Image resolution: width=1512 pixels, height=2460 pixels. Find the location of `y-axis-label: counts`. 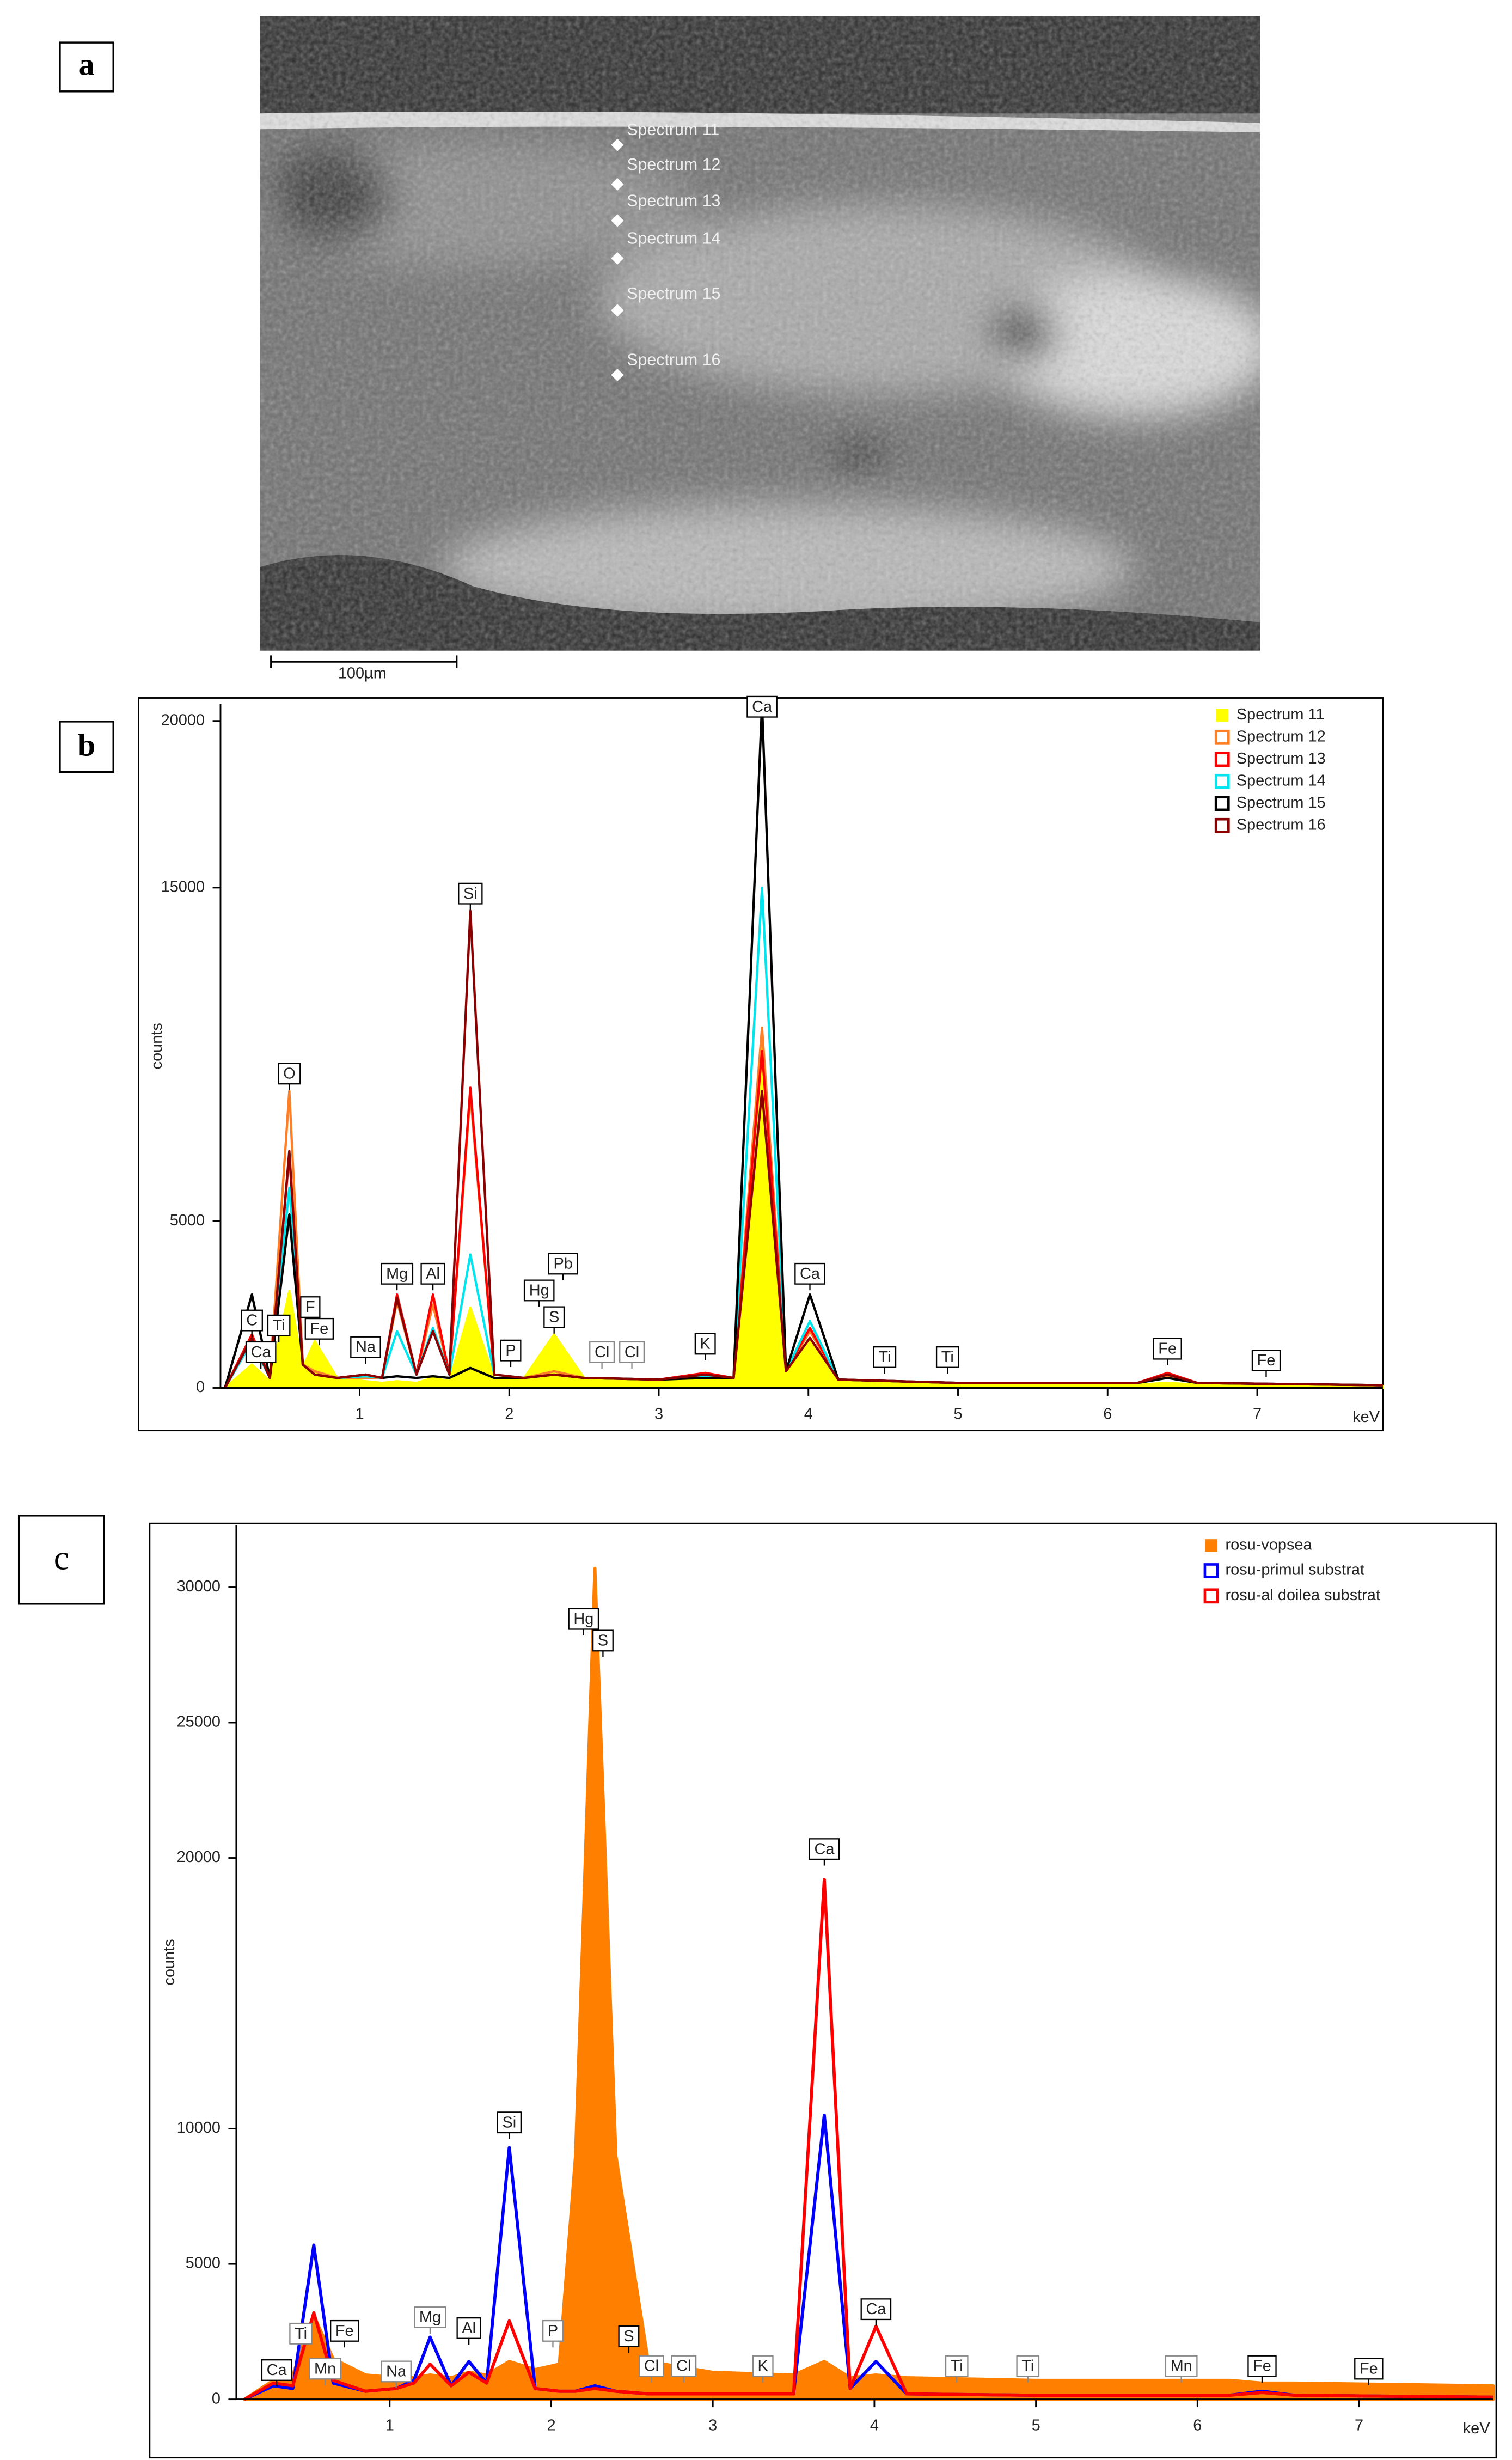

y-axis-label: counts is located at coordinates (157, 1046).